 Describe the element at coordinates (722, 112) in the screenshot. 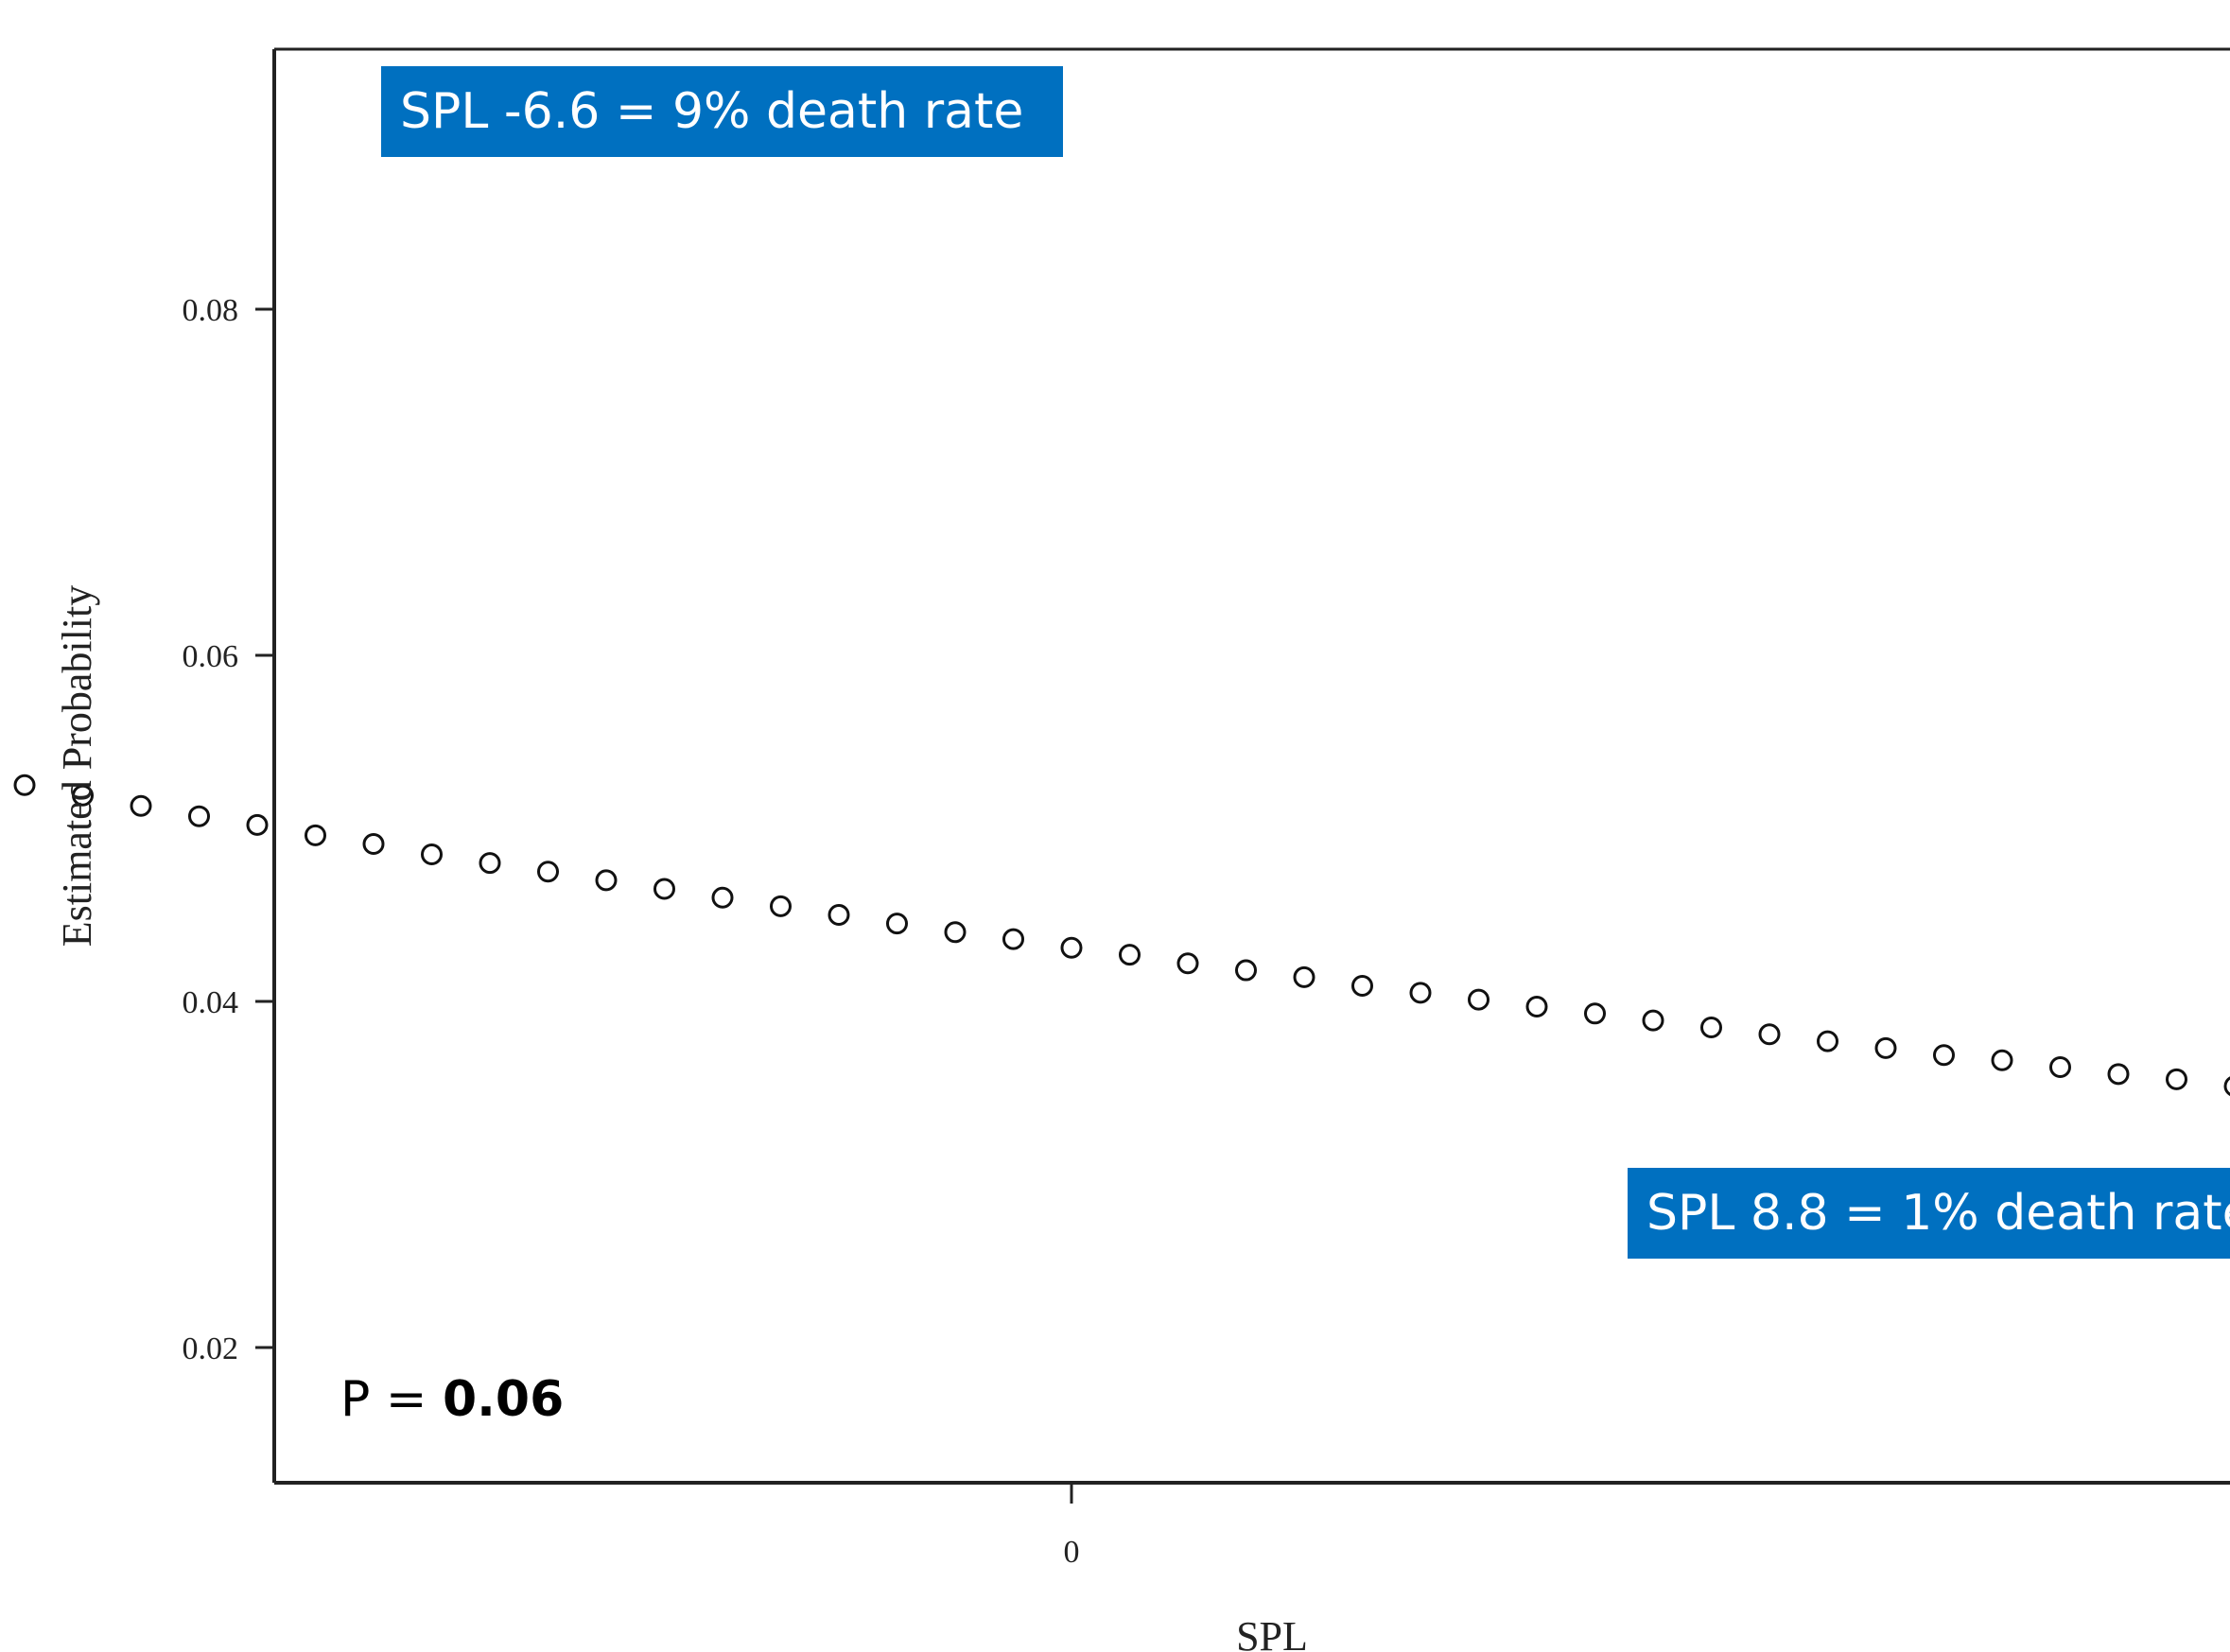

I see `annotation-left: SPL -6.6 = 9% death rate` at that location.